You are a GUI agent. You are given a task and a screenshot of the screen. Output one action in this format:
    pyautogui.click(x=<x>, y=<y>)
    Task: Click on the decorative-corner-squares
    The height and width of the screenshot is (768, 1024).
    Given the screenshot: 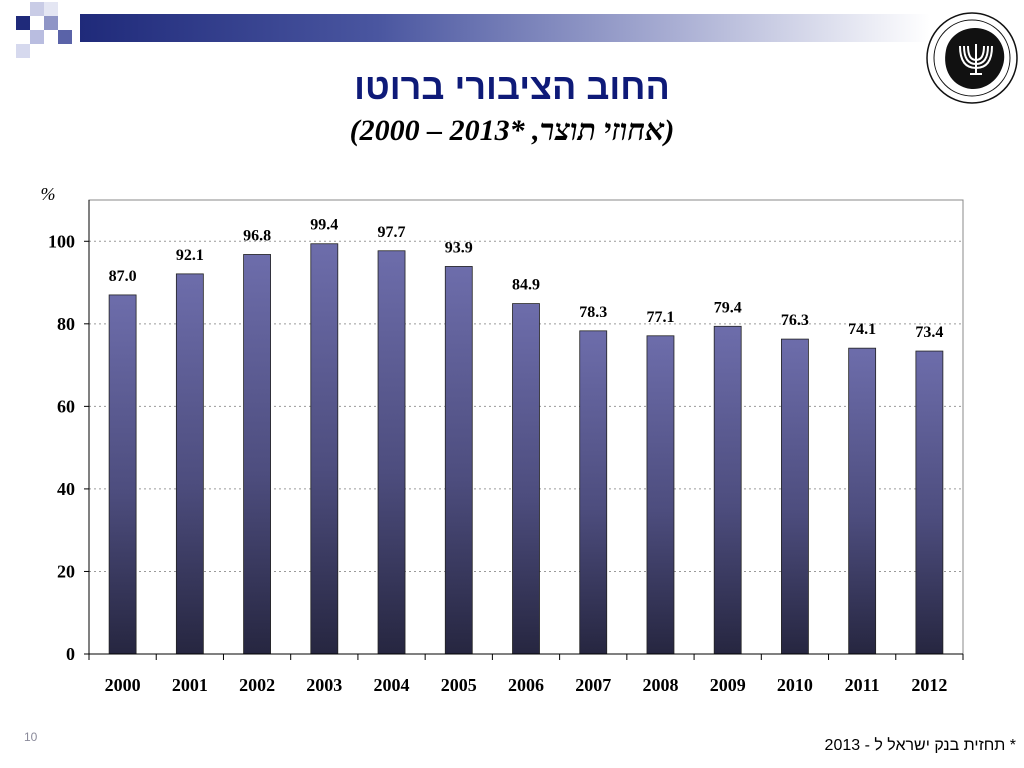 What is the action you would take?
    pyautogui.click(x=44, y=30)
    